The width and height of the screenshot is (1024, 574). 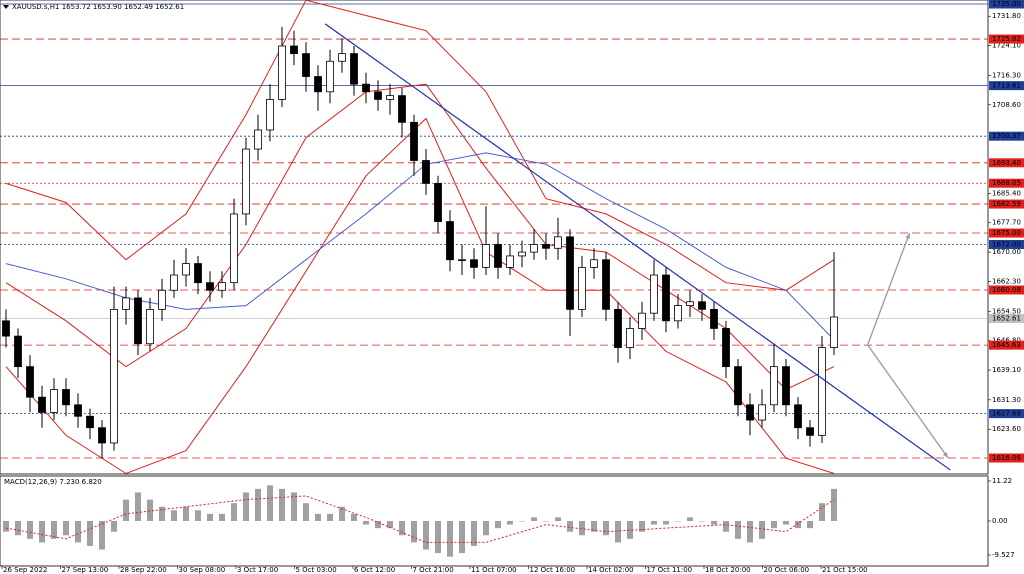 I want to click on macd-tick-label: 0.00, so click(x=1000, y=521).